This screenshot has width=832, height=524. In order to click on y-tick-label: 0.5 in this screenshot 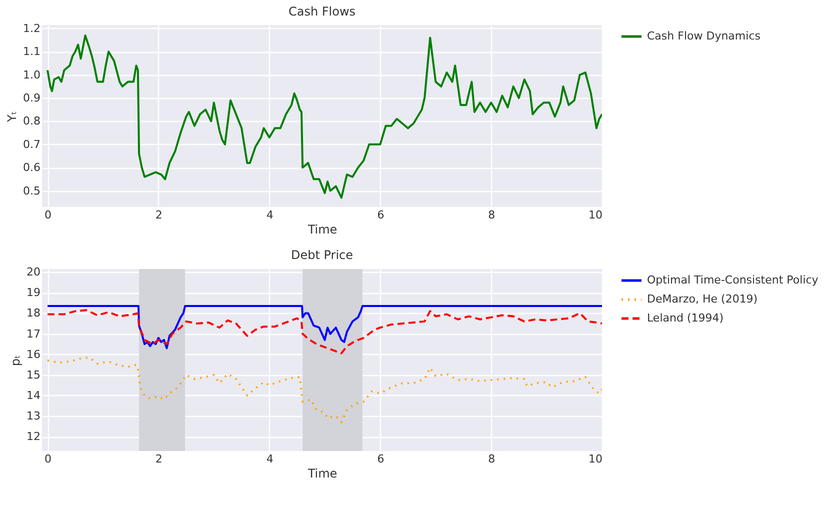, I will do `click(31, 191)`.